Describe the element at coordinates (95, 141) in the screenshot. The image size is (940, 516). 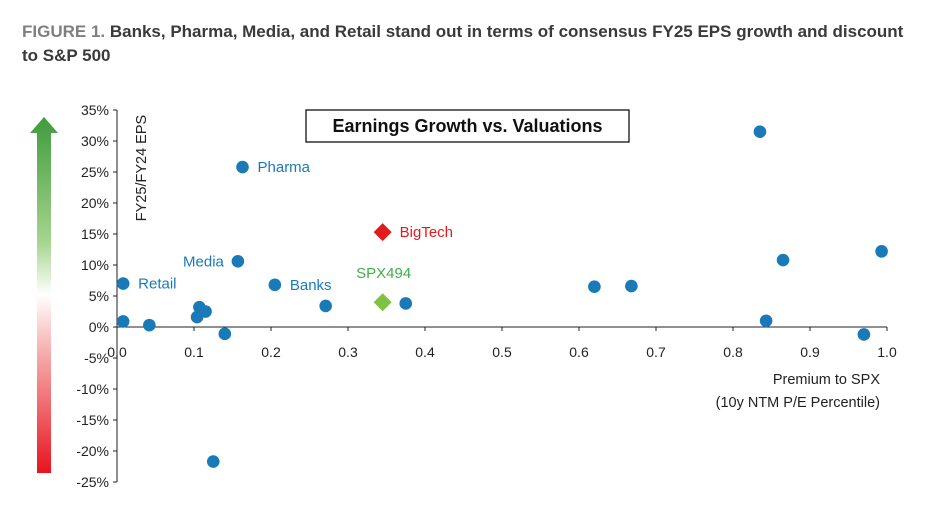
I see `y-tick-label: 30%` at that location.